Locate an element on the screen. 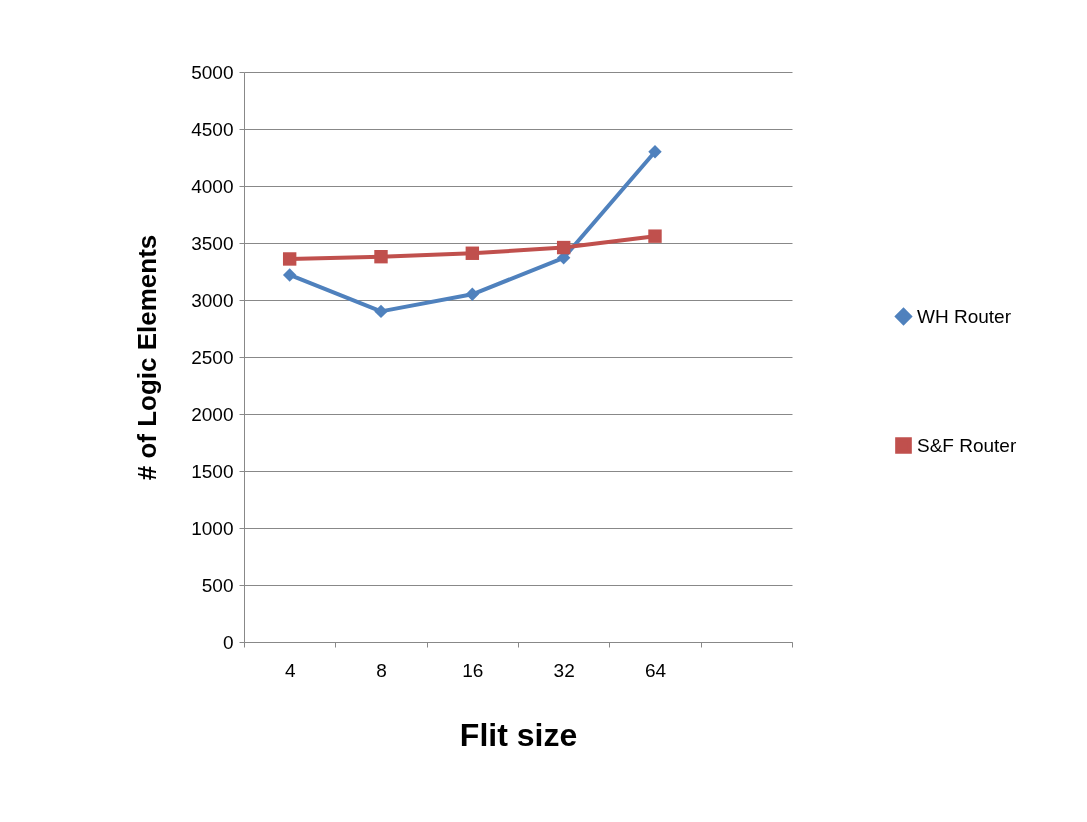 Image resolution: width=1087 pixels, height=822 pixels. y-tick-label: 500 is located at coordinates (217, 585).